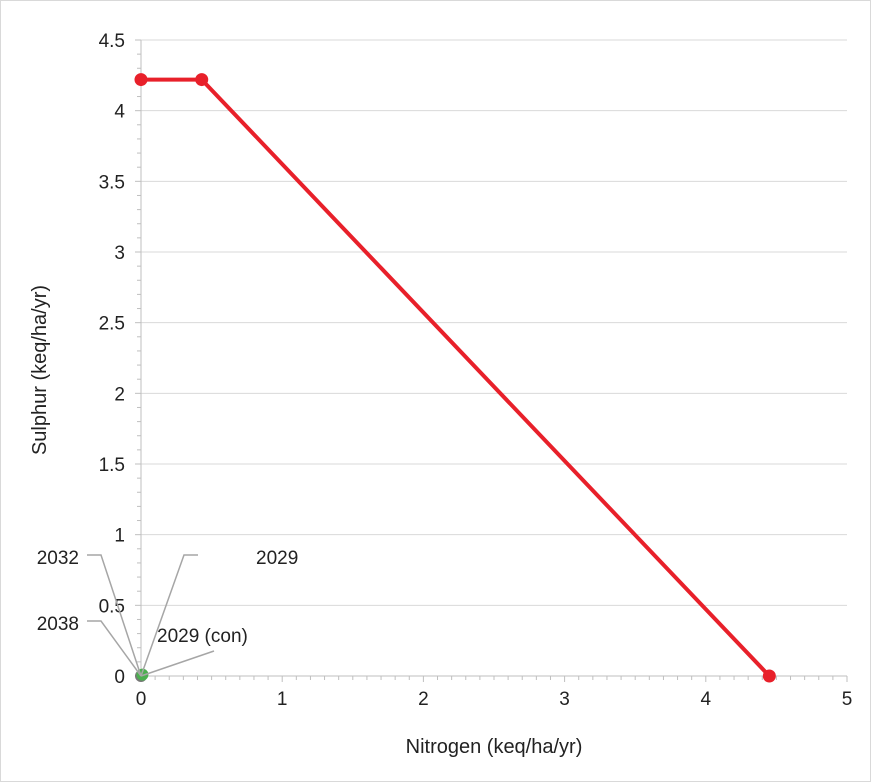 This screenshot has height=782, width=871. I want to click on y-tick-label-5: 2.5, so click(112, 324).